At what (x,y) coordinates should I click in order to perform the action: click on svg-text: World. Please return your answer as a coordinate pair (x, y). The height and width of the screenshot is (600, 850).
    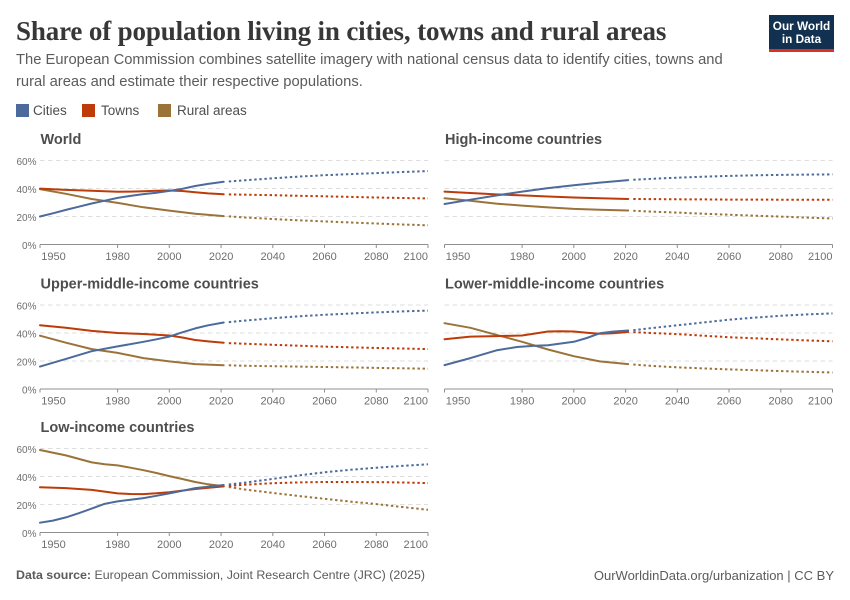
    Looking at the image, I should click on (61, 140).